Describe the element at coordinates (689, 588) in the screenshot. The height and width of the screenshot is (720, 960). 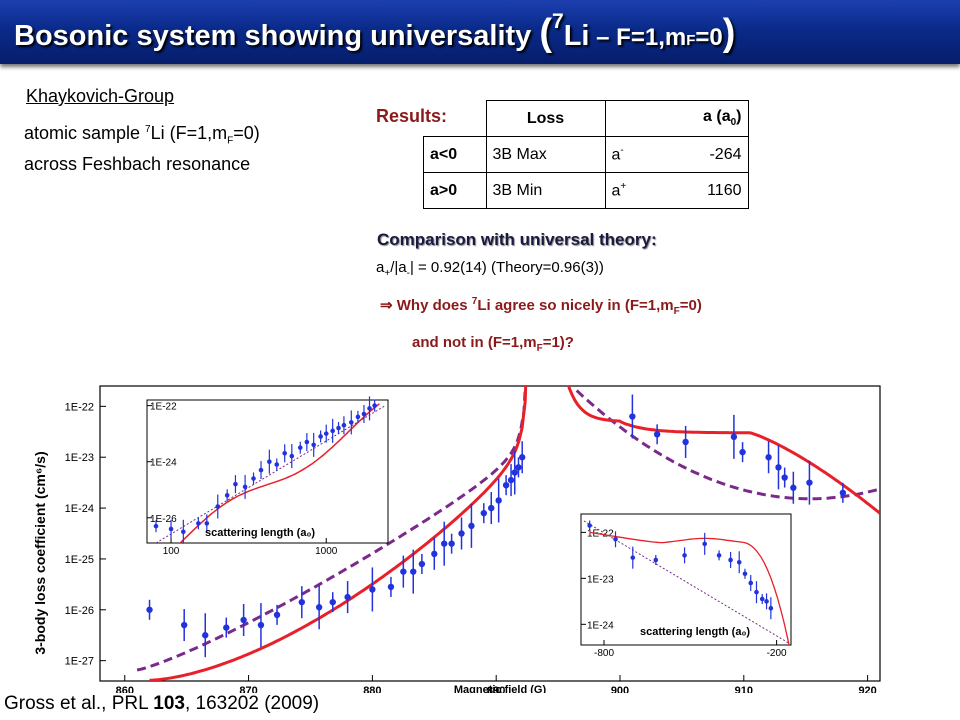
I see `inset-2-fit` at that location.